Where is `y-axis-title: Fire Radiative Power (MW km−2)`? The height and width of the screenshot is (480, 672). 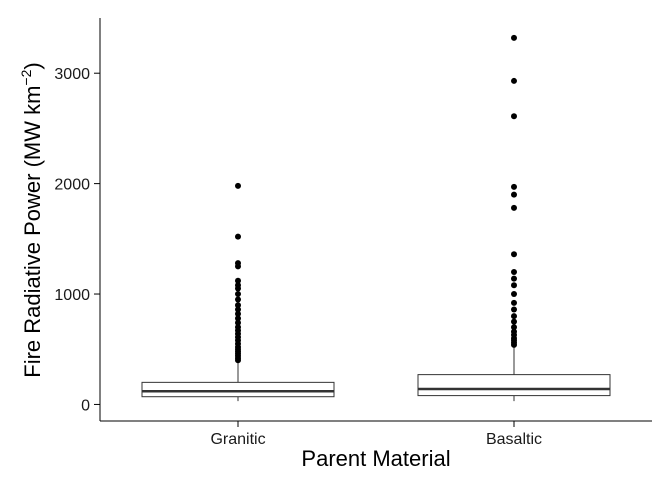
y-axis-title: Fire Radiative Power (MW km−2) is located at coordinates (31, 219).